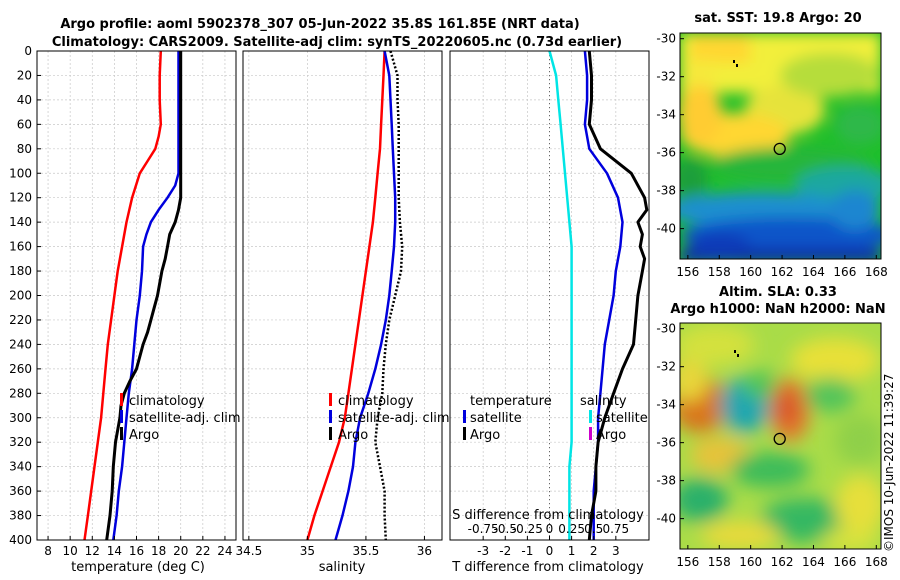 Image resolution: width=900 pixels, height=580 pixels. Describe the element at coordinates (424, 551) in the screenshot. I see `x-tick-label: 36` at that location.